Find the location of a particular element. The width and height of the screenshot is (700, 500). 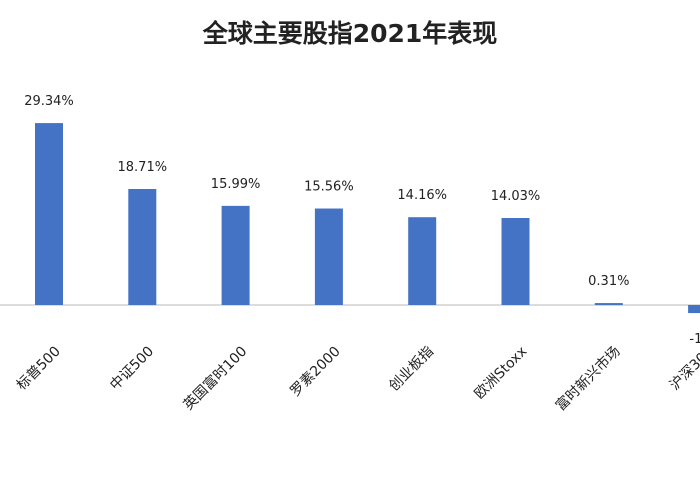

data-label-3: 15.56% is located at coordinates (329, 187).